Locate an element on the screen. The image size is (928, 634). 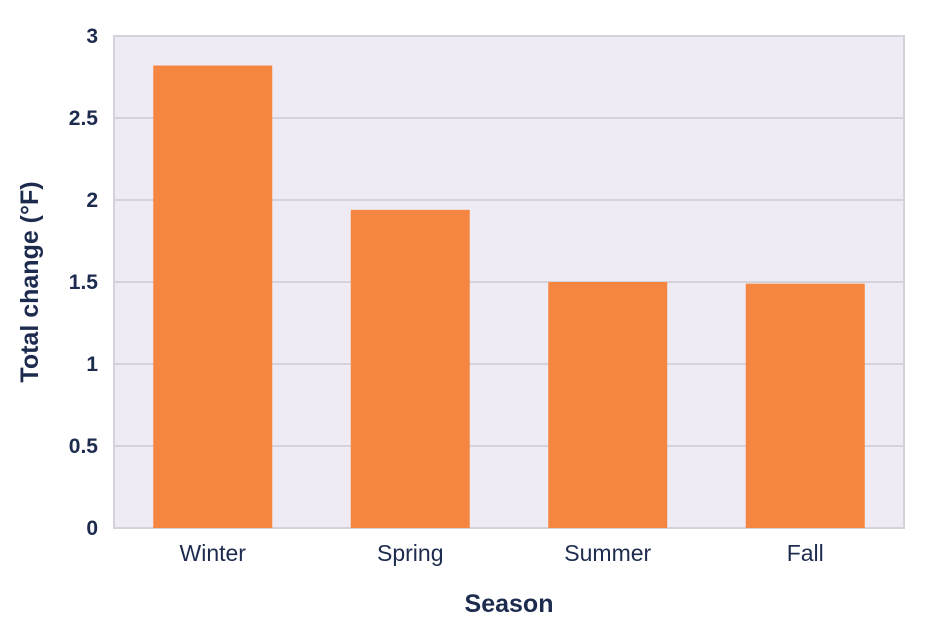
y-tick-label: 2.5 is located at coordinates (84, 118).